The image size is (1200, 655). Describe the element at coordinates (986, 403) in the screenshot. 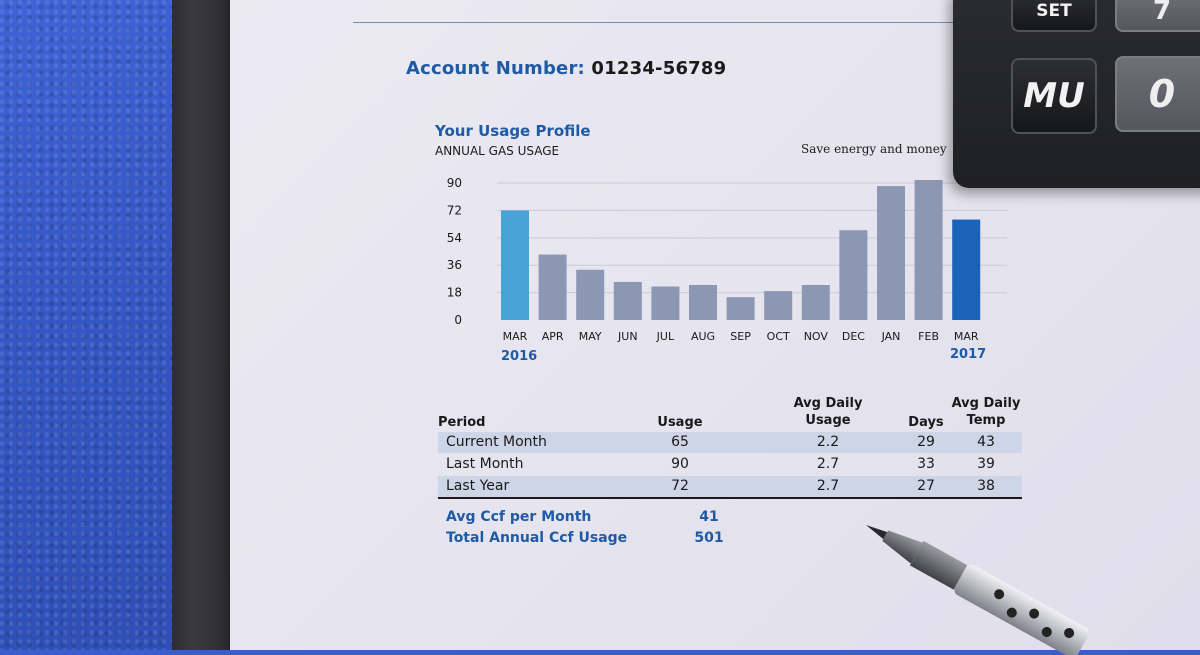

I see `header-avg-daily-temp-line1: Avg Daily` at that location.